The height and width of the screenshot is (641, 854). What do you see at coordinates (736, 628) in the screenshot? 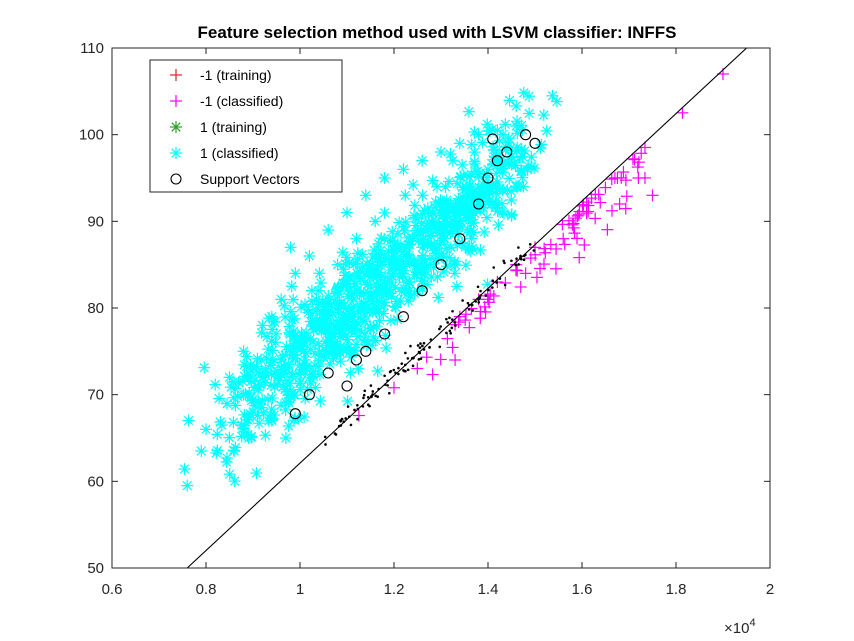
I see `x-exponent-base: ×10` at bounding box center [736, 628].